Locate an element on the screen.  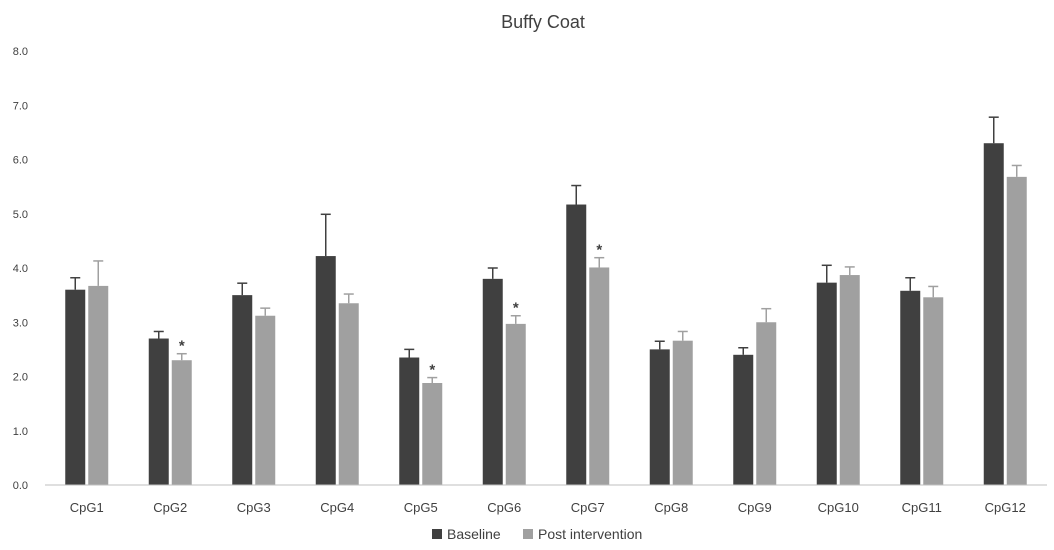
bar-post-cpg7 is located at coordinates (599, 376).